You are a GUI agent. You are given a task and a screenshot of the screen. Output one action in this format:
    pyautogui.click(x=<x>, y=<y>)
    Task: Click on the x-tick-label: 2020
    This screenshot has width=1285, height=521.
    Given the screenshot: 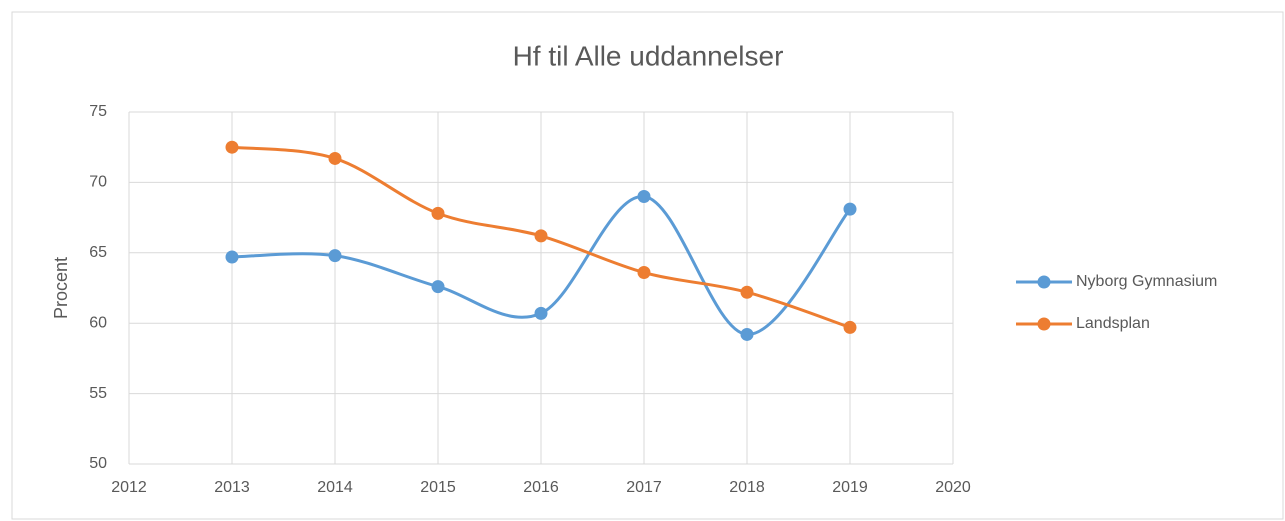 What is the action you would take?
    pyautogui.click(x=953, y=487)
    